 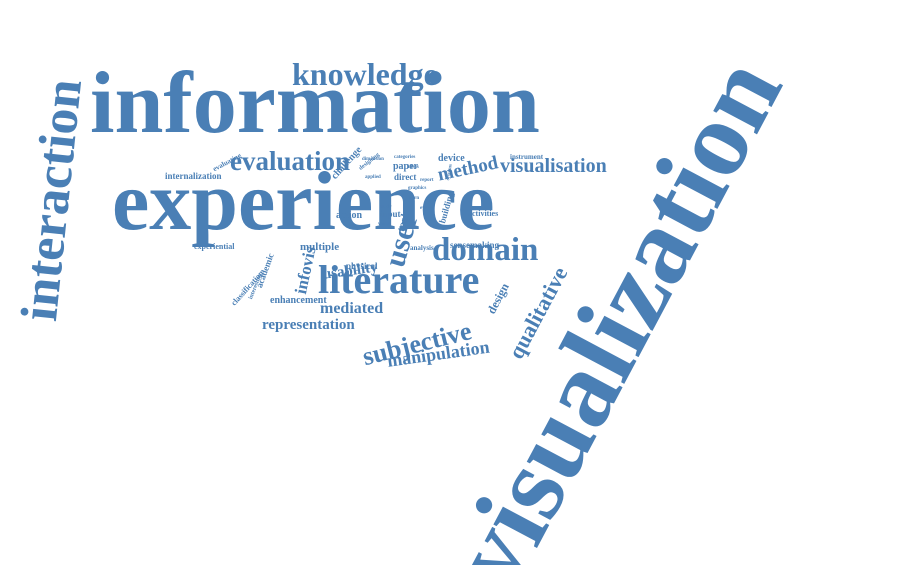 I want to click on word-ideas: ideas, so click(x=413, y=167).